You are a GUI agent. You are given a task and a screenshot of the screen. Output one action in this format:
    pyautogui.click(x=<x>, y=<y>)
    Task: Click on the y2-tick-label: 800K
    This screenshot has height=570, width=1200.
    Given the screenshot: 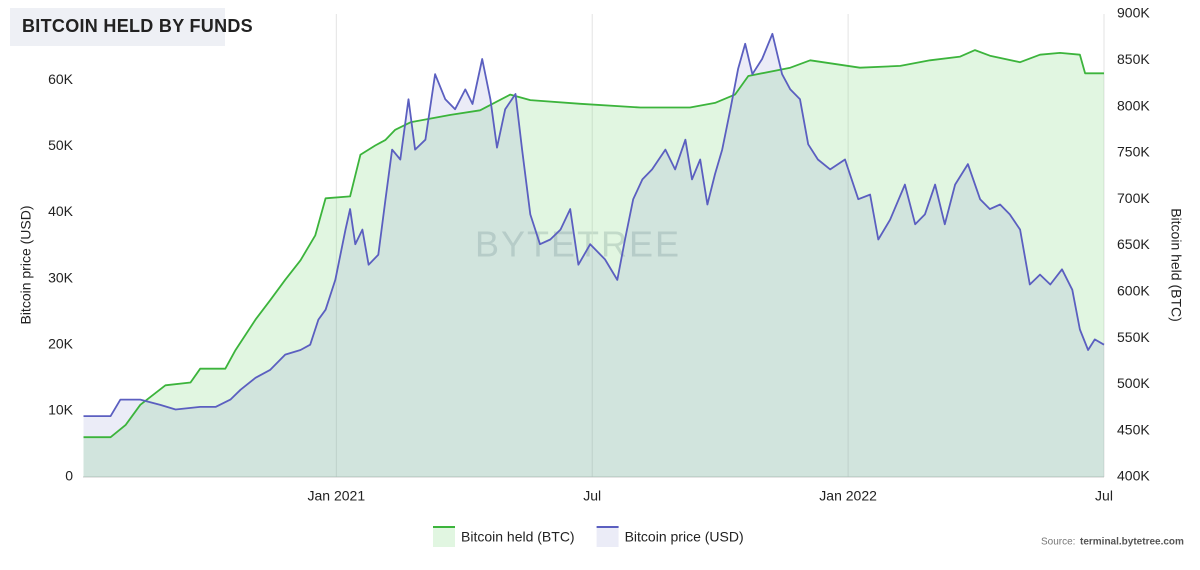 What is the action you would take?
    pyautogui.click(x=1133, y=105)
    